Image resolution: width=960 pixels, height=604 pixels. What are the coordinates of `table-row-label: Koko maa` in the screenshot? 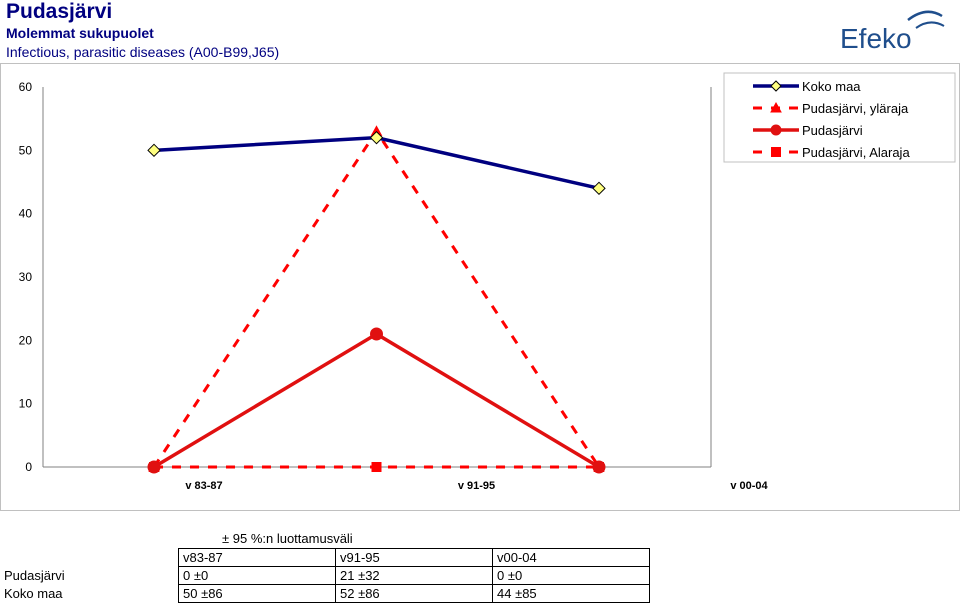 It's located at (33, 593).